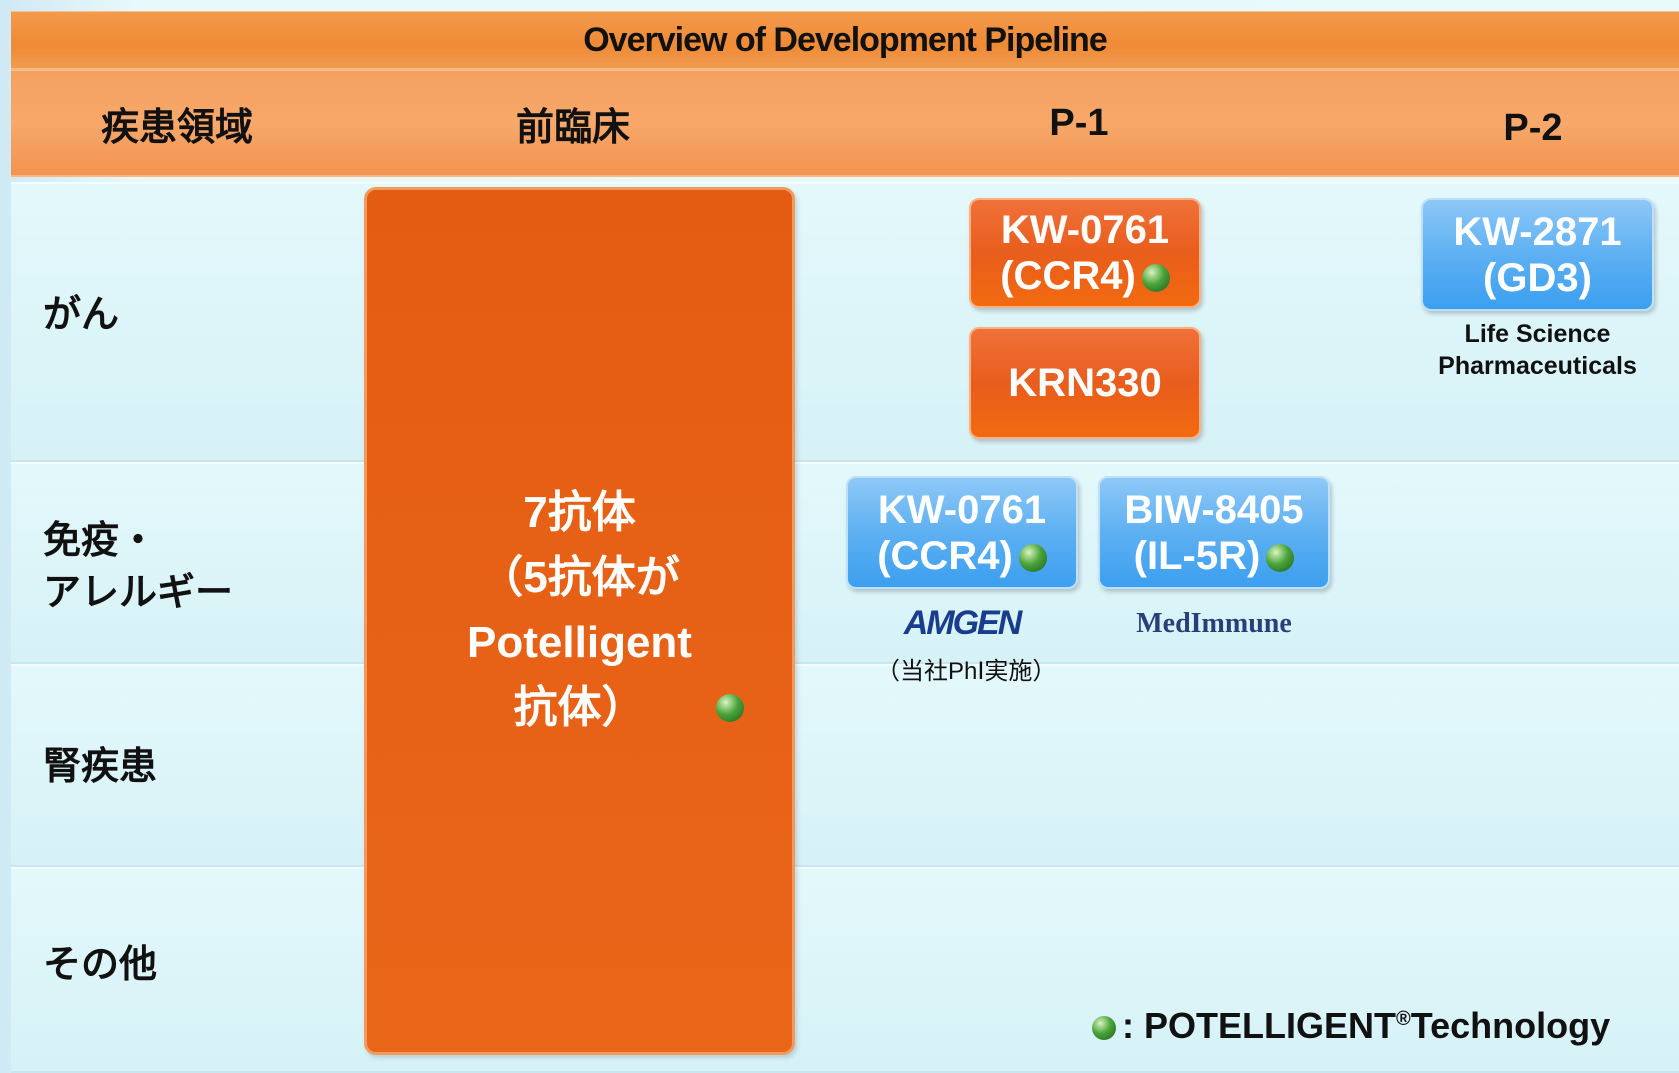  What do you see at coordinates (138, 593) in the screenshot?
I see `row-label-line: アレルギー` at bounding box center [138, 593].